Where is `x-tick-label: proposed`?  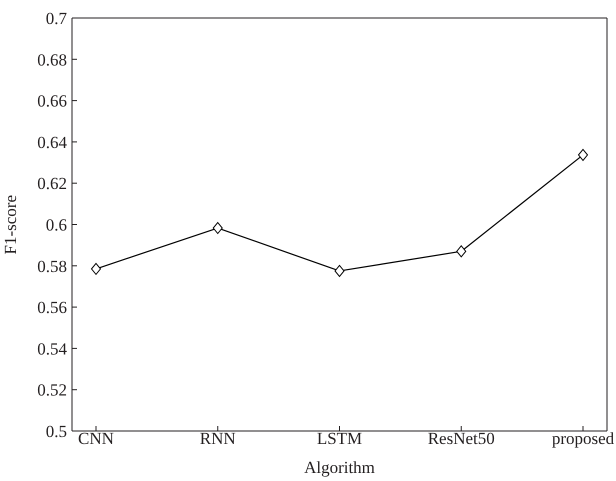 x-tick-label: proposed is located at coordinates (583, 438).